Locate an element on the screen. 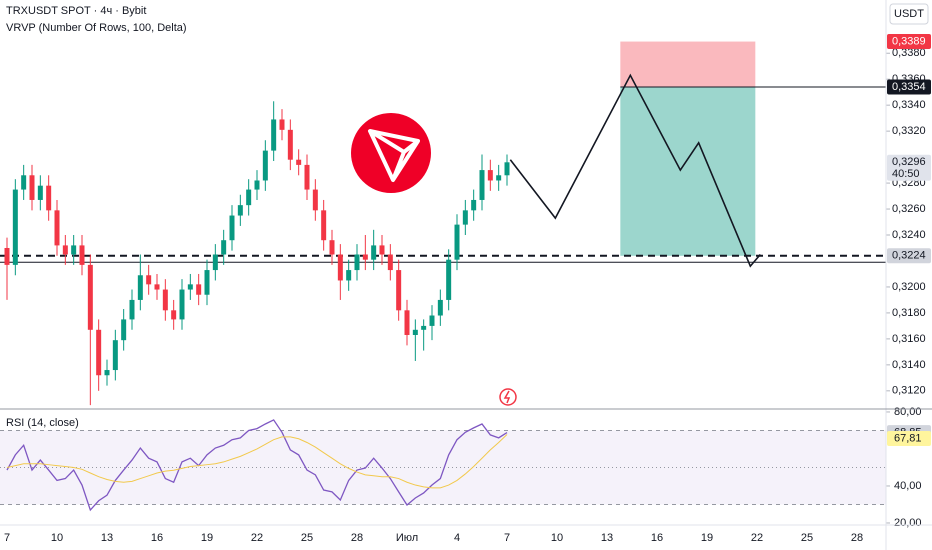  currency: USDT is located at coordinates (909, 14).